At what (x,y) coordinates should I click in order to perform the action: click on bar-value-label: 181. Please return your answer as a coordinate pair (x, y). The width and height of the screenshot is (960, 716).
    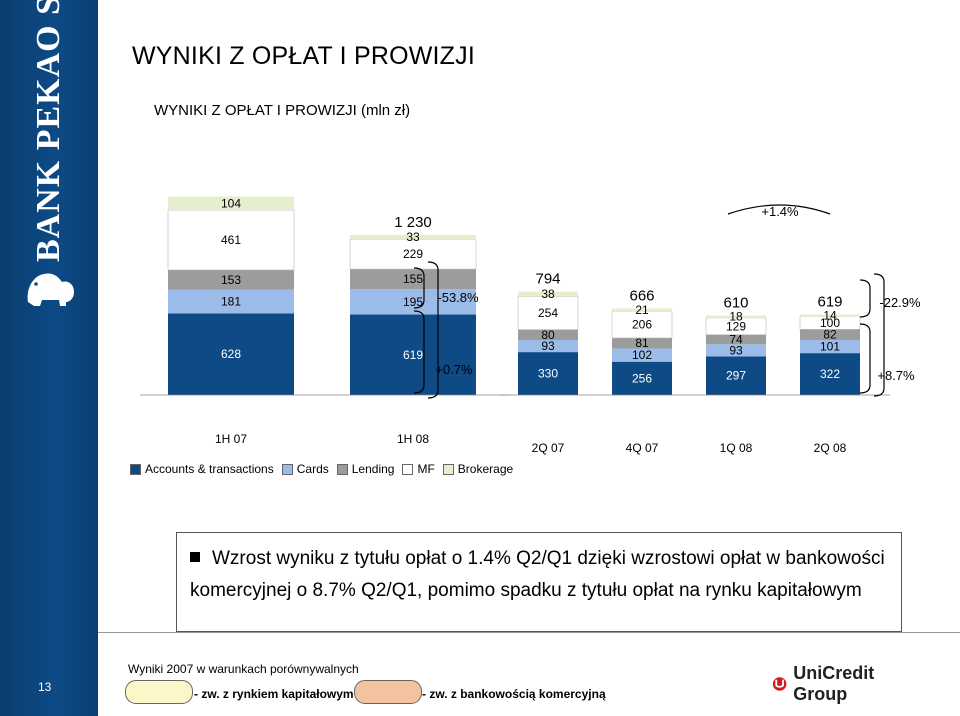
    Looking at the image, I should click on (231, 302).